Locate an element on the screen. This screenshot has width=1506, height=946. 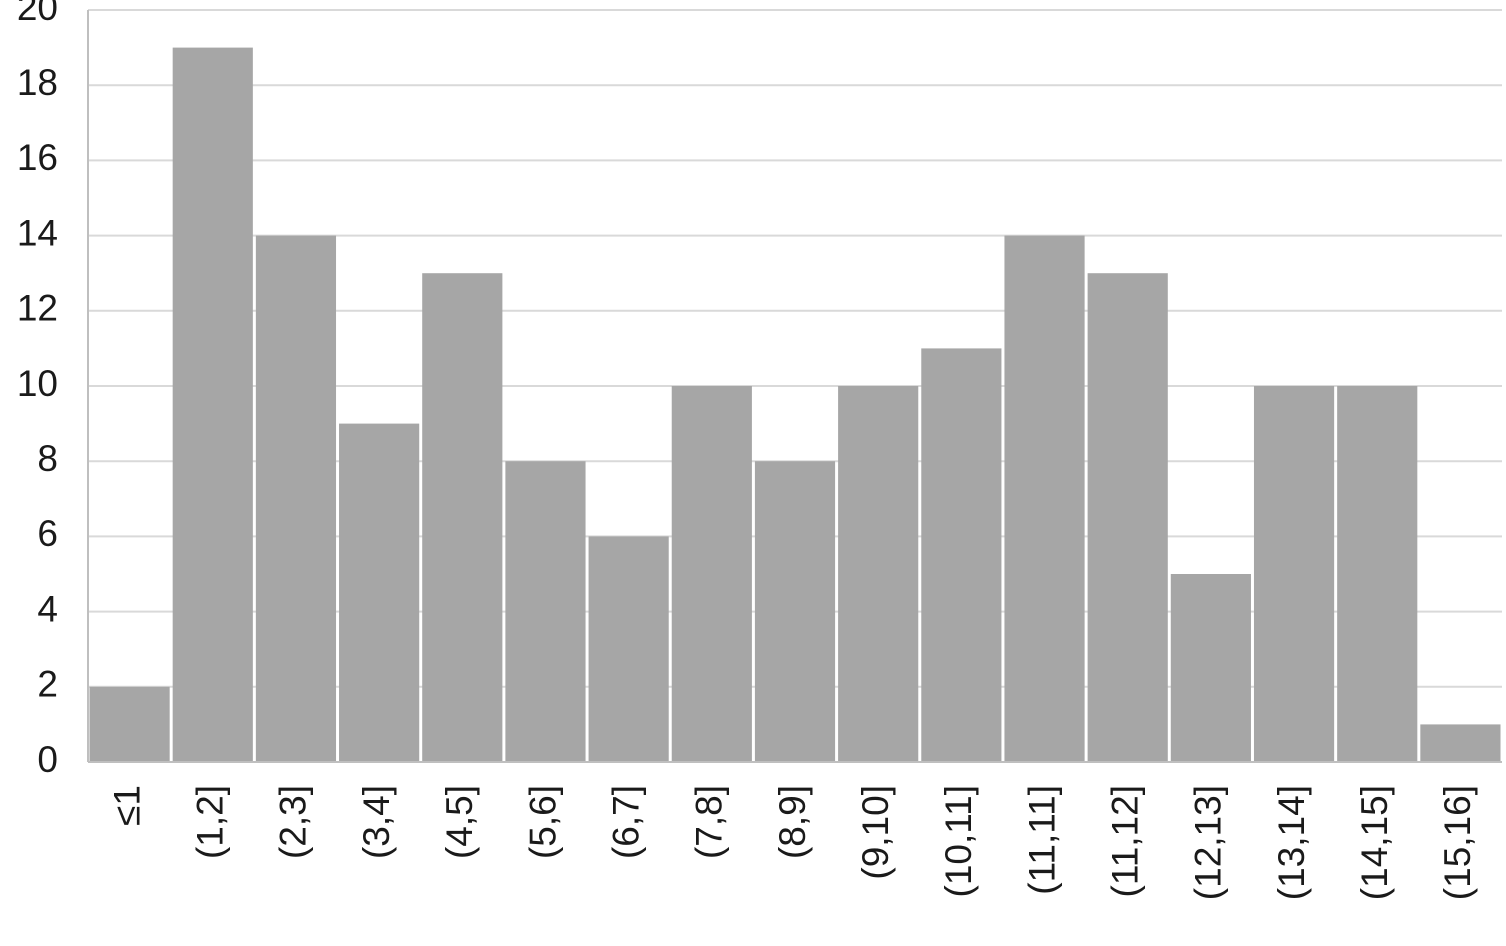
x-tick-label: (8,9] is located at coordinates (792, 822).